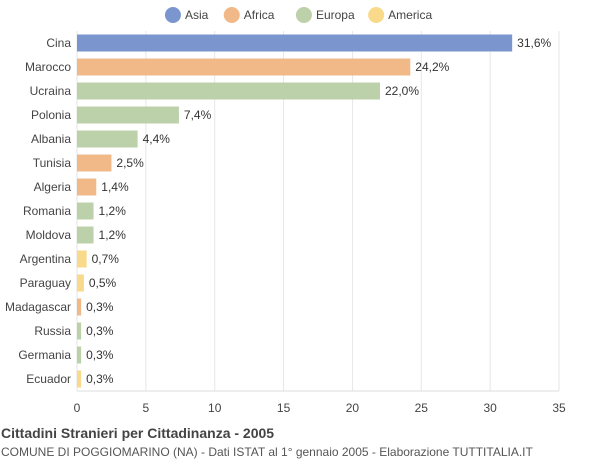 The width and height of the screenshot is (600, 460). What do you see at coordinates (47, 211) in the screenshot?
I see `category-label: Romania` at bounding box center [47, 211].